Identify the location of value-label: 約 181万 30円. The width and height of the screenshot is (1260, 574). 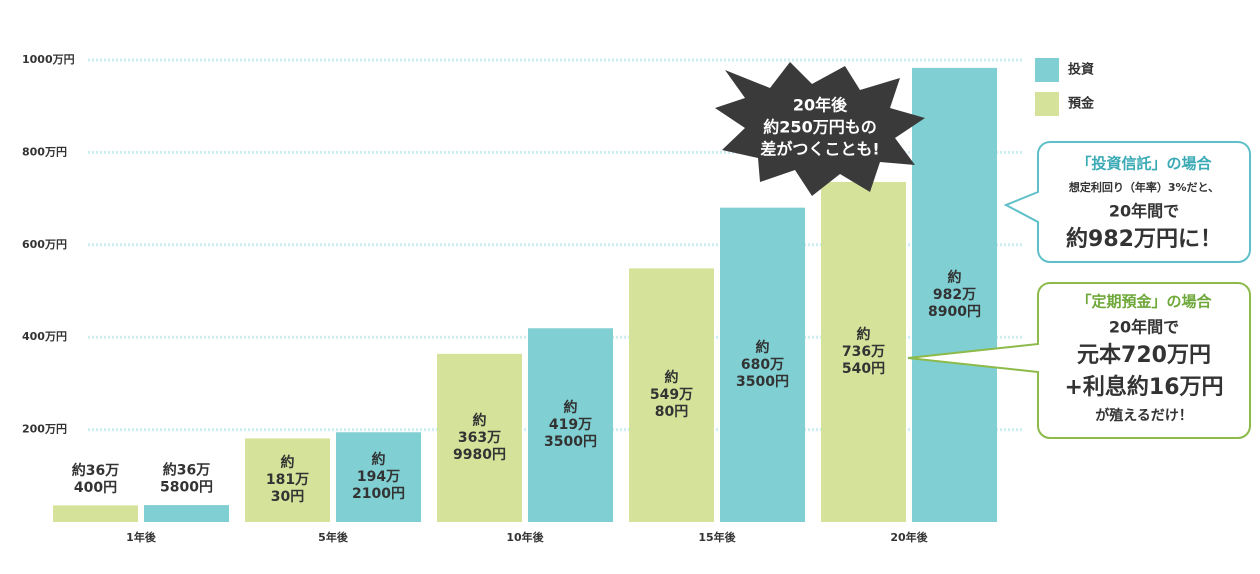
(287, 479).